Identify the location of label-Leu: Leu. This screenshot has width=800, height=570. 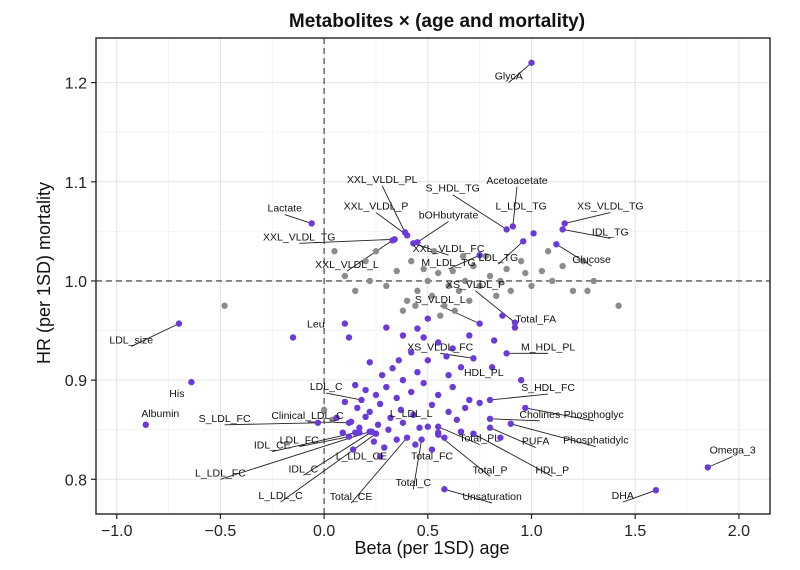
(316, 325).